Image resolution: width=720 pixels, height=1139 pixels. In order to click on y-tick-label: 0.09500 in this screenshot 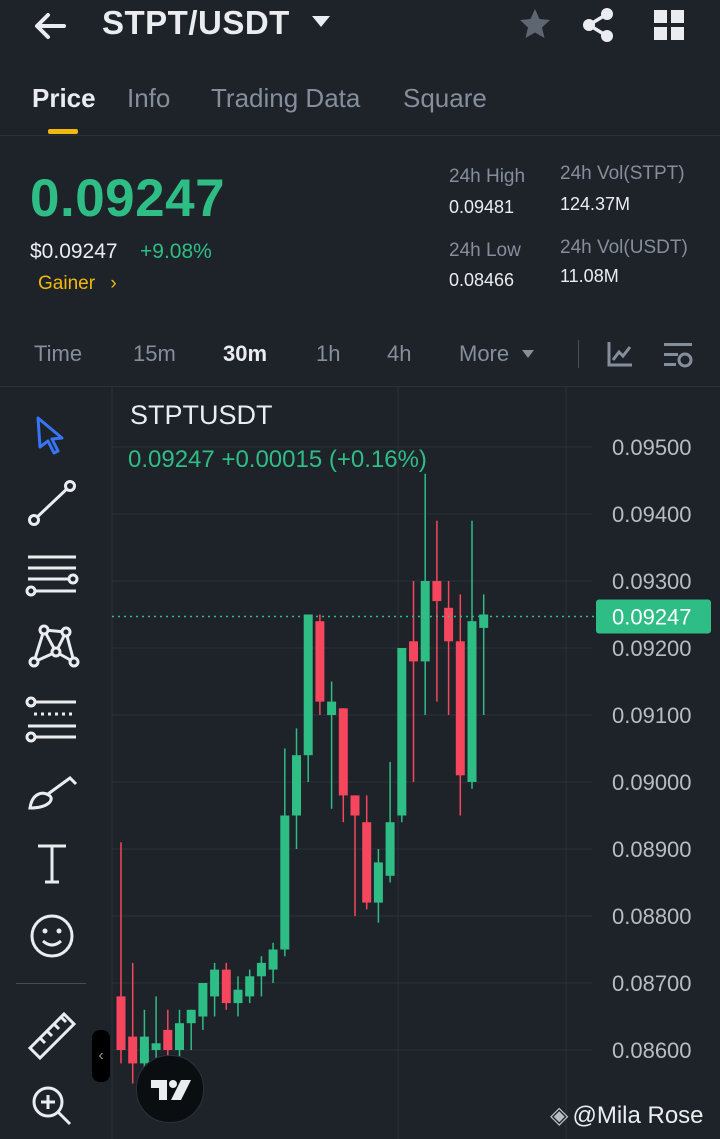, I will do `click(652, 447)`.